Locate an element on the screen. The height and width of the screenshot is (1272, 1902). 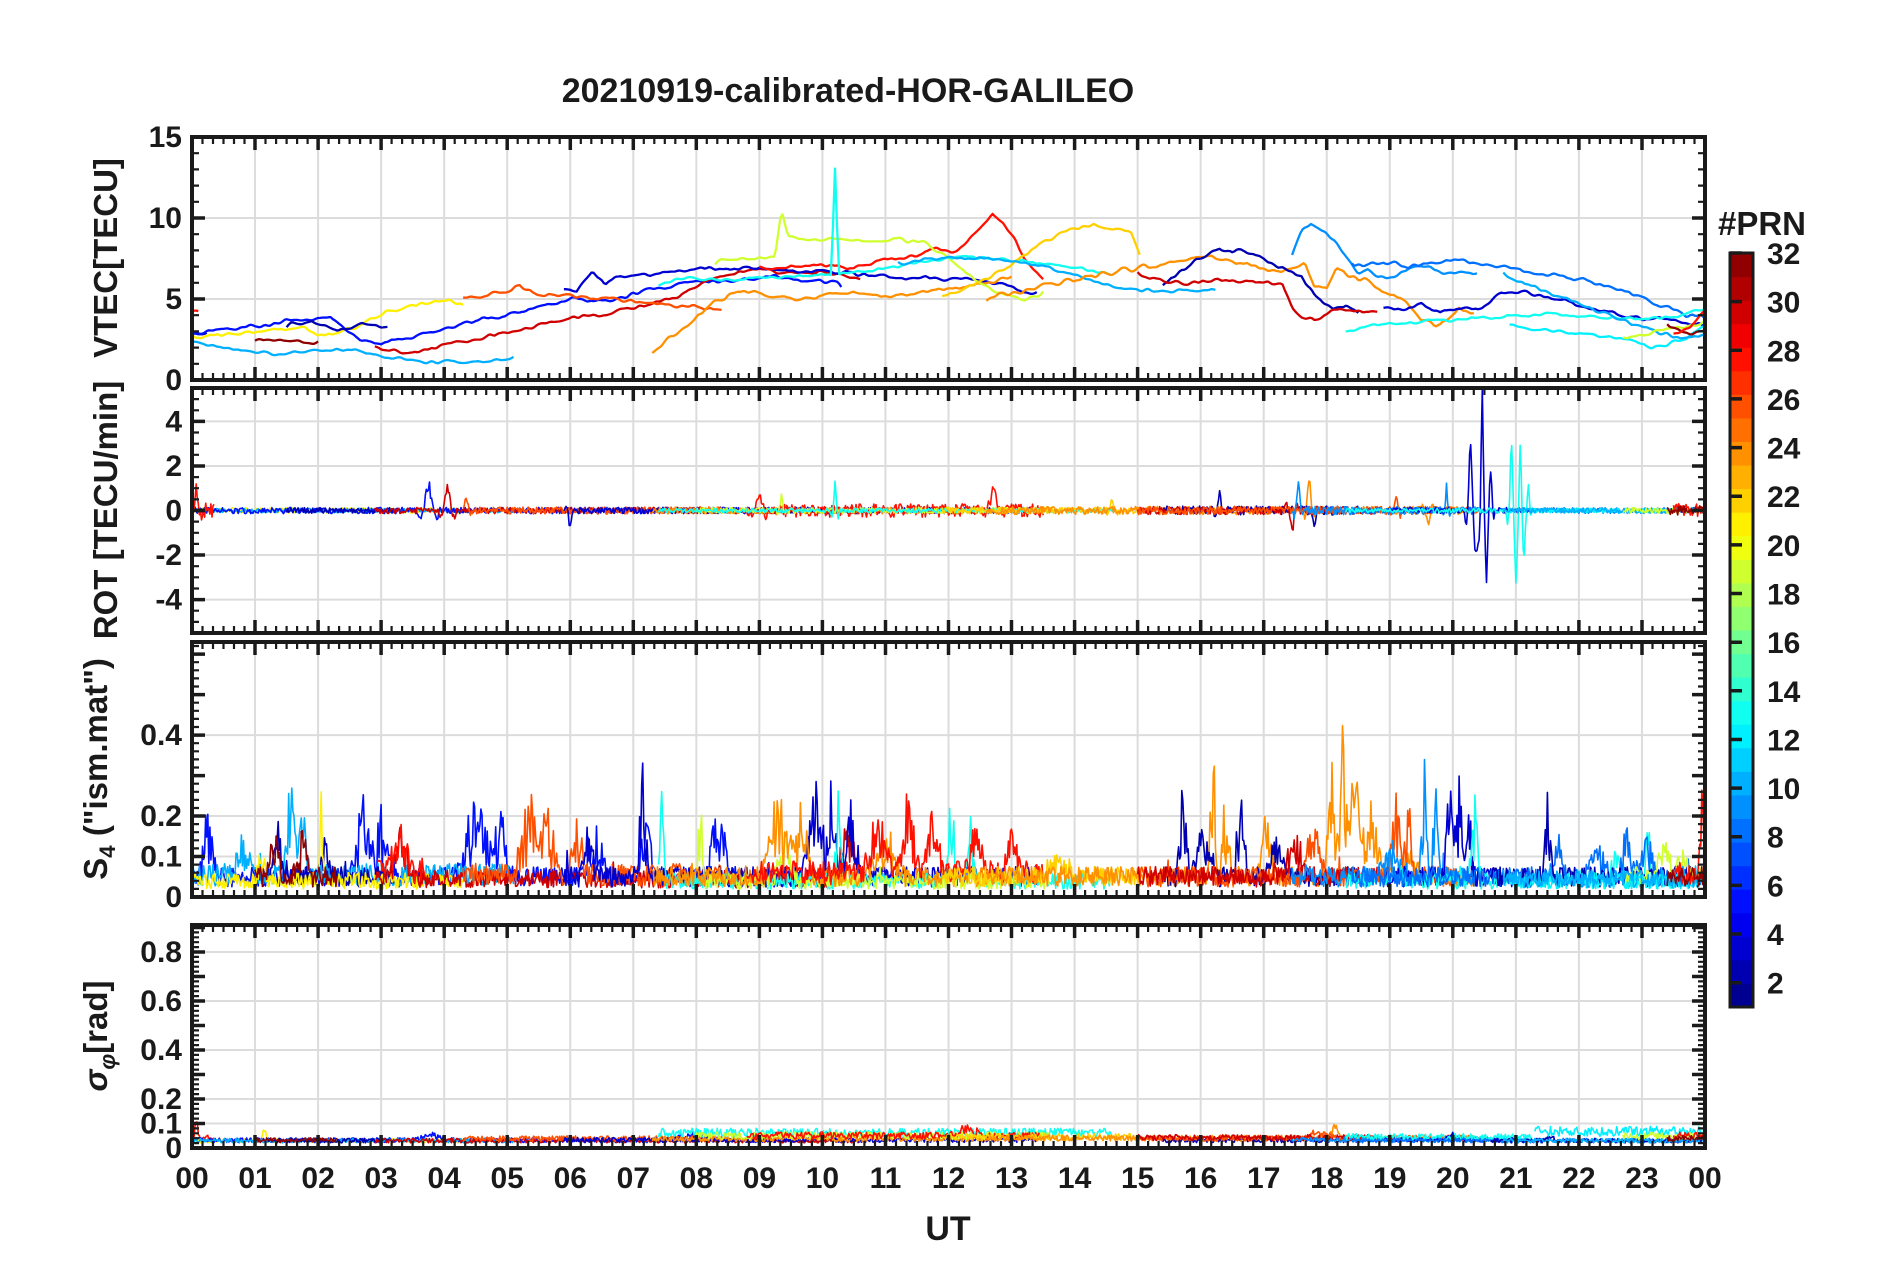
x-tick-label: 00 is located at coordinates (191, 1178).